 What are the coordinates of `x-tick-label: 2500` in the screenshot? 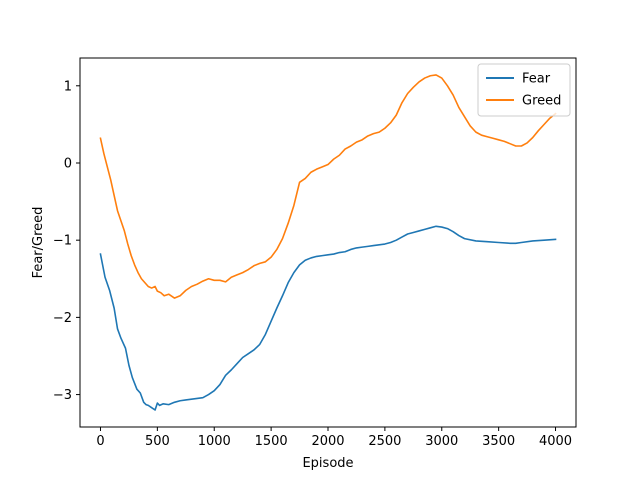 It's located at (384, 441).